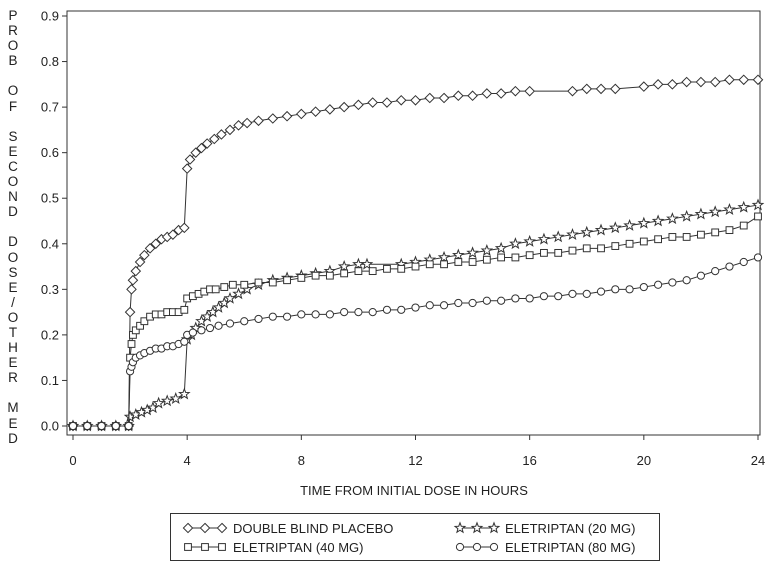 This screenshot has width=765, height=565. What do you see at coordinates (13, 15) in the screenshot?
I see `y-axis-label-letter: P` at bounding box center [13, 15].